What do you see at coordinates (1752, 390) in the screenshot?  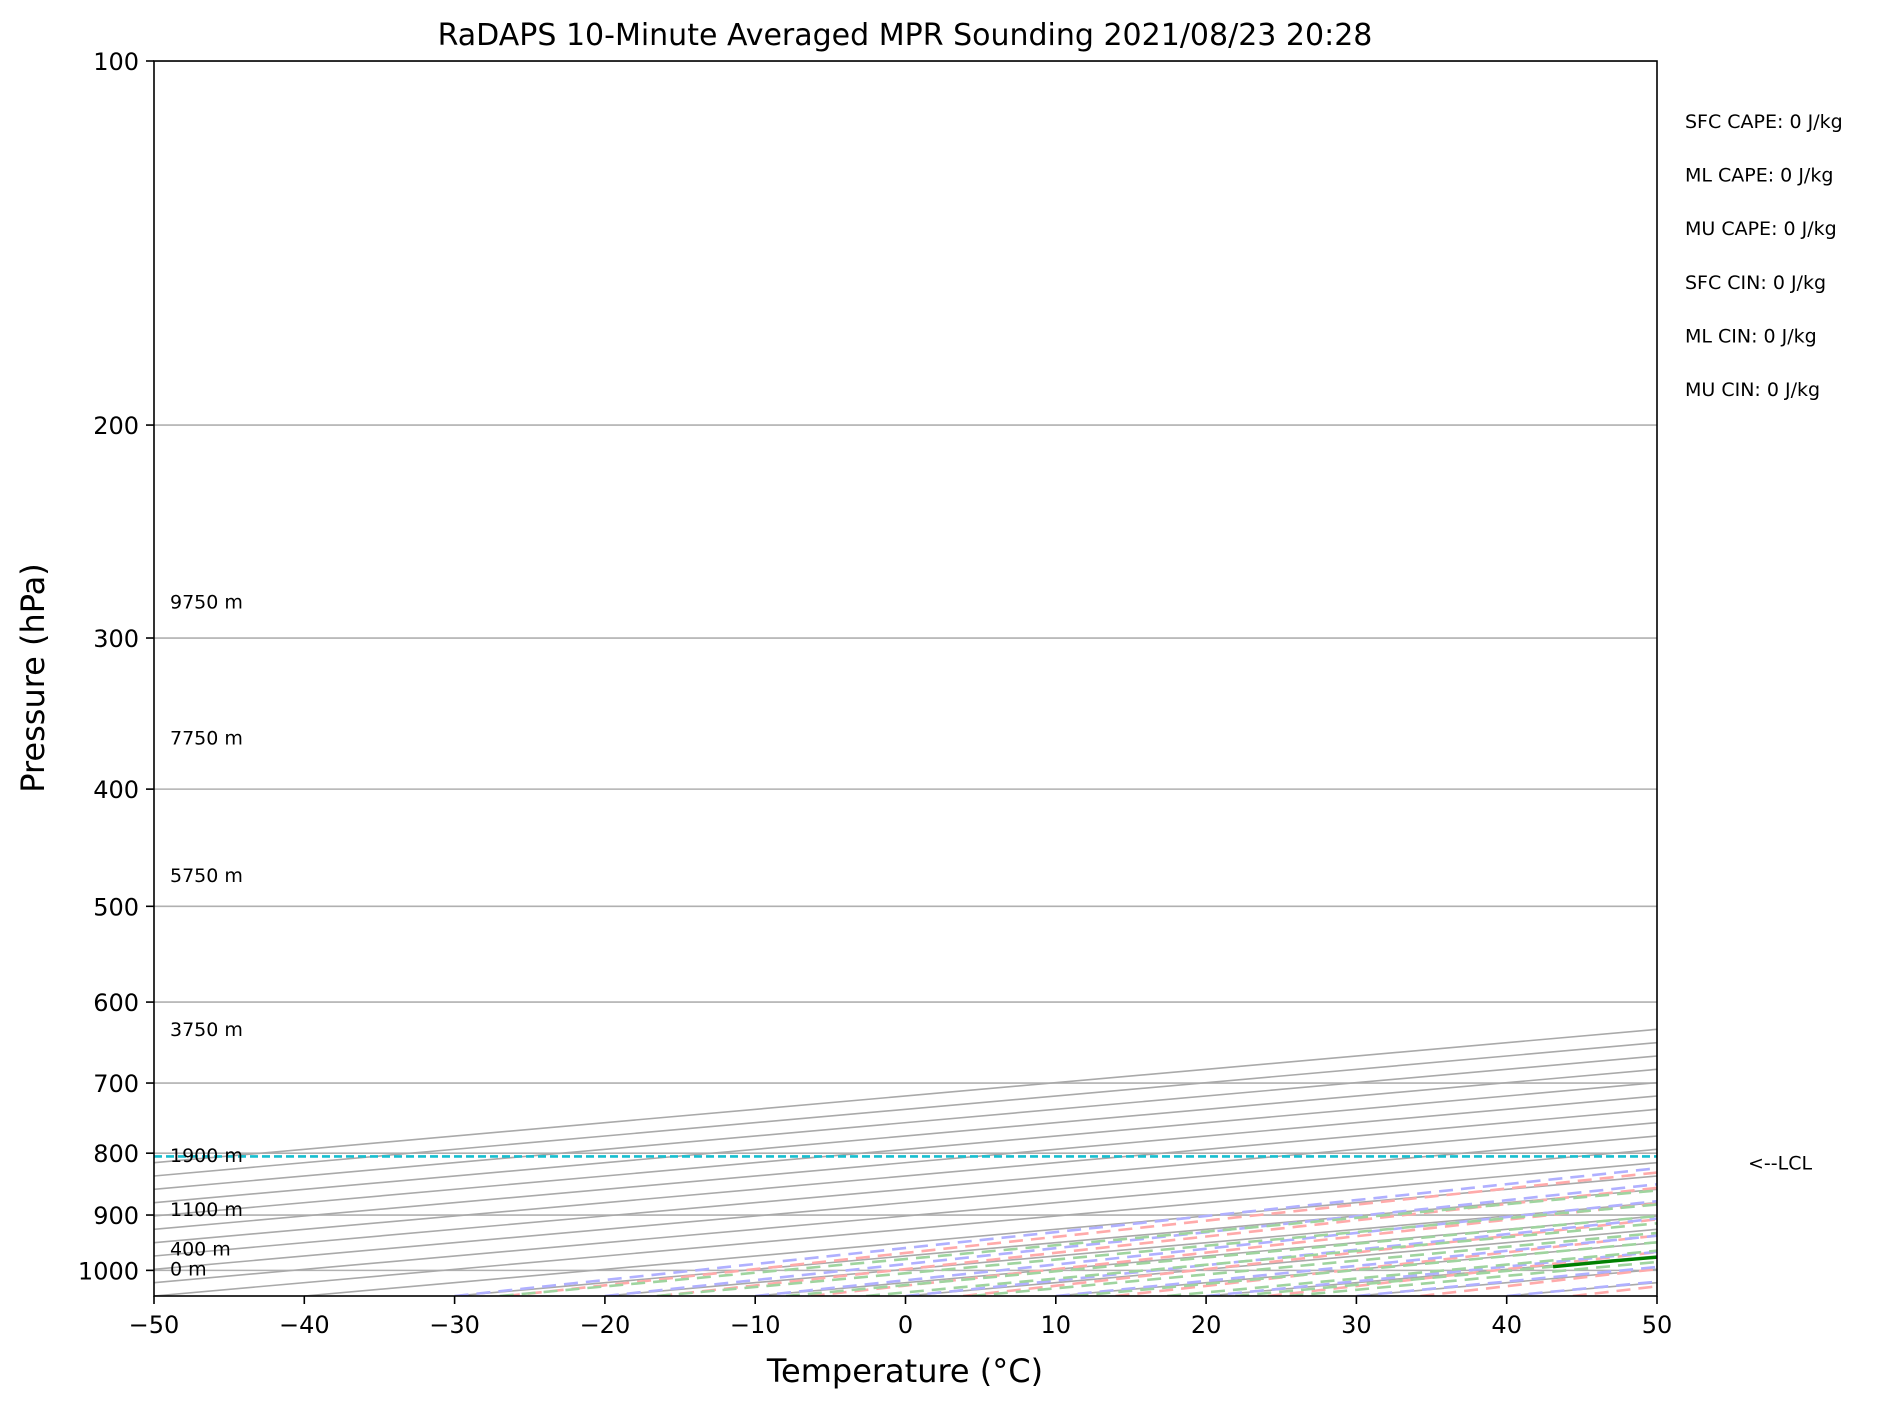 I see `index-label: MU CIN: 0 J/kg` at bounding box center [1752, 390].